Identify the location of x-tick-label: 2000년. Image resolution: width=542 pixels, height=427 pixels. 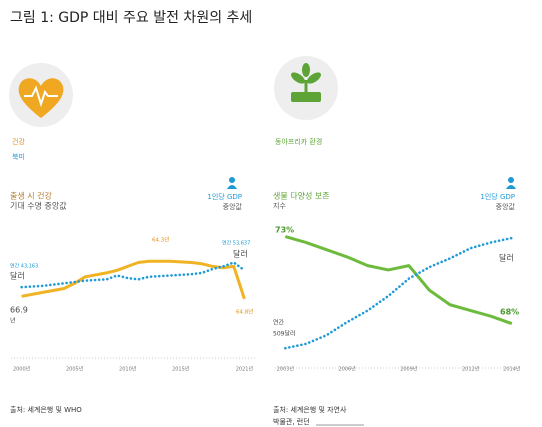
(22, 369).